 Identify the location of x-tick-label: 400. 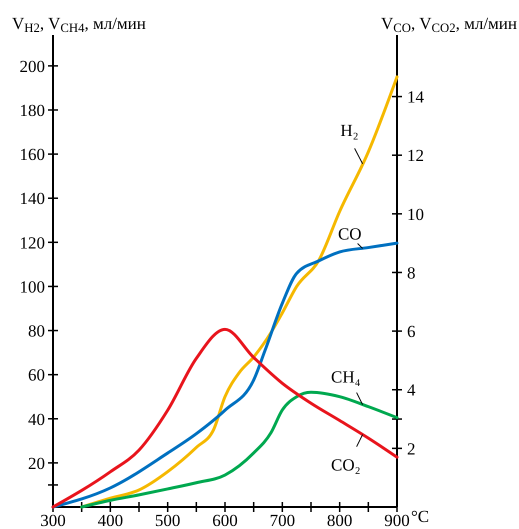
(111, 520).